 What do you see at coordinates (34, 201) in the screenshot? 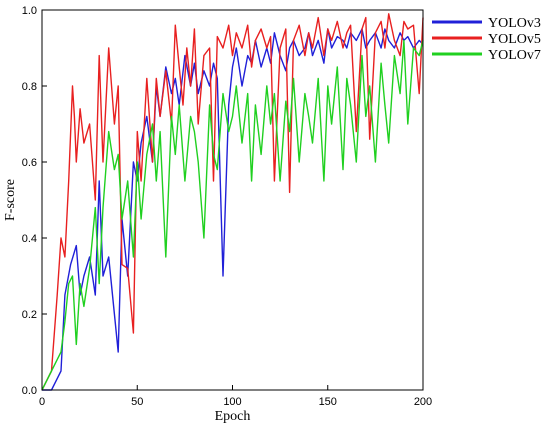
I see `y-axis: 0.0 0.2 0.4 0.6 0.8 1.0` at bounding box center [34, 201].